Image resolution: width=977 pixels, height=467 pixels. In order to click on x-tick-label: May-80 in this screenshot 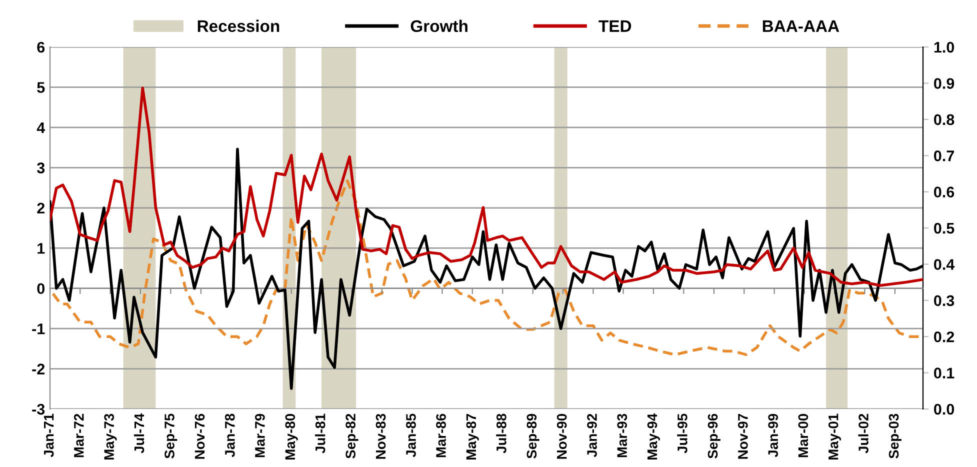, I will do `click(291, 437)`.